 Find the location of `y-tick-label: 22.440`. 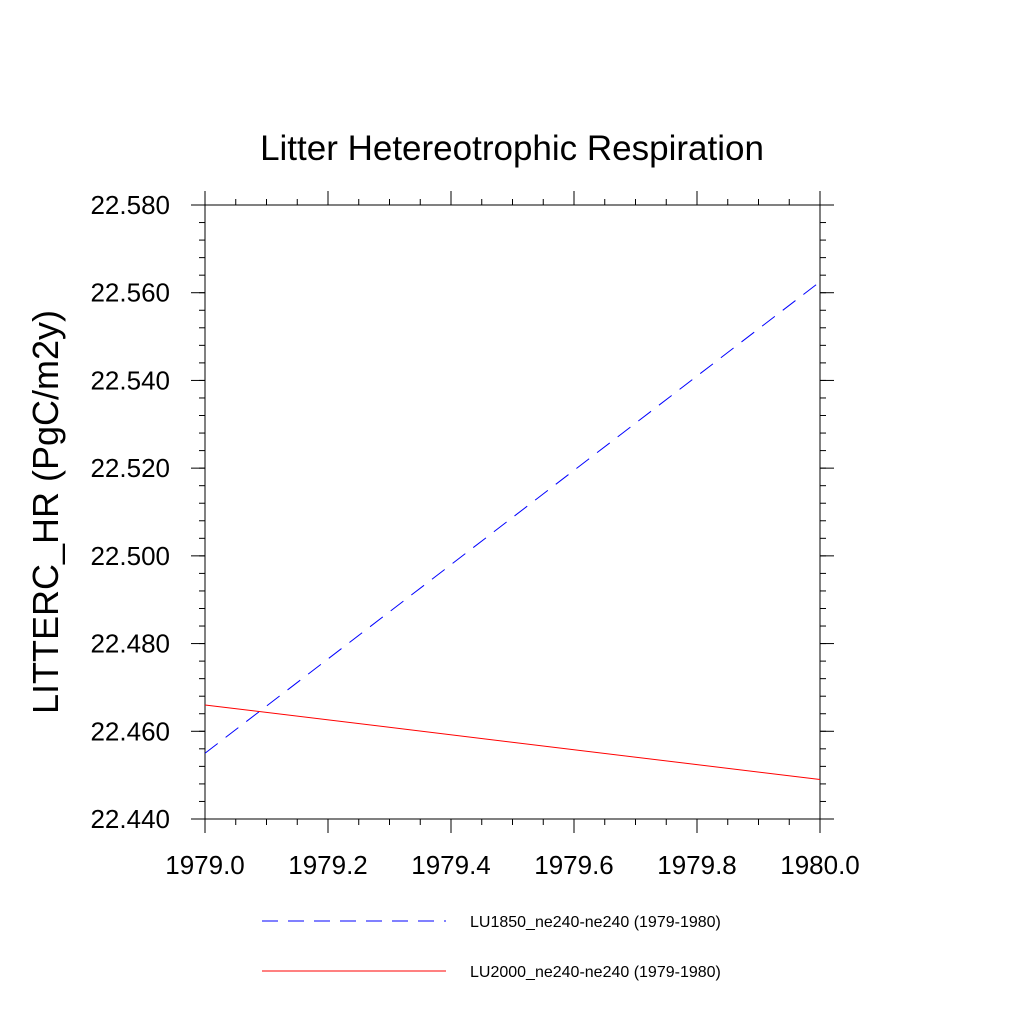

y-tick-label: 22.440 is located at coordinates (130, 819).